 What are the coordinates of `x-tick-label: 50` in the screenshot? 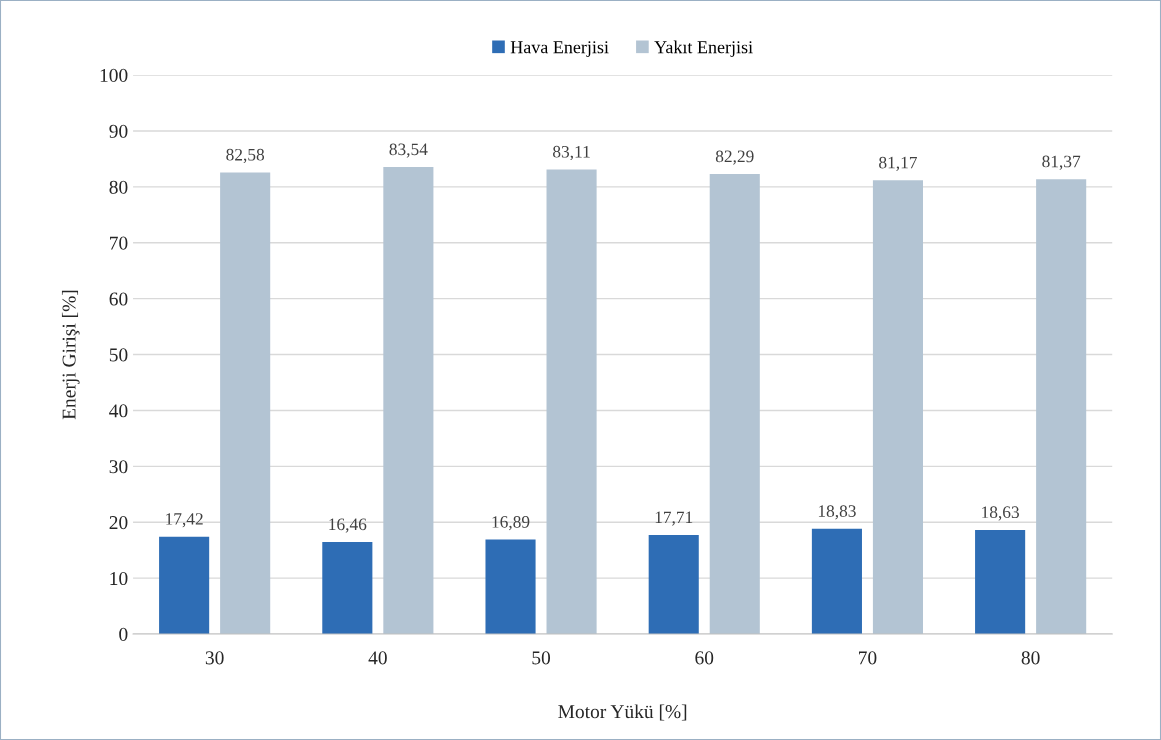 It's located at (541, 658).